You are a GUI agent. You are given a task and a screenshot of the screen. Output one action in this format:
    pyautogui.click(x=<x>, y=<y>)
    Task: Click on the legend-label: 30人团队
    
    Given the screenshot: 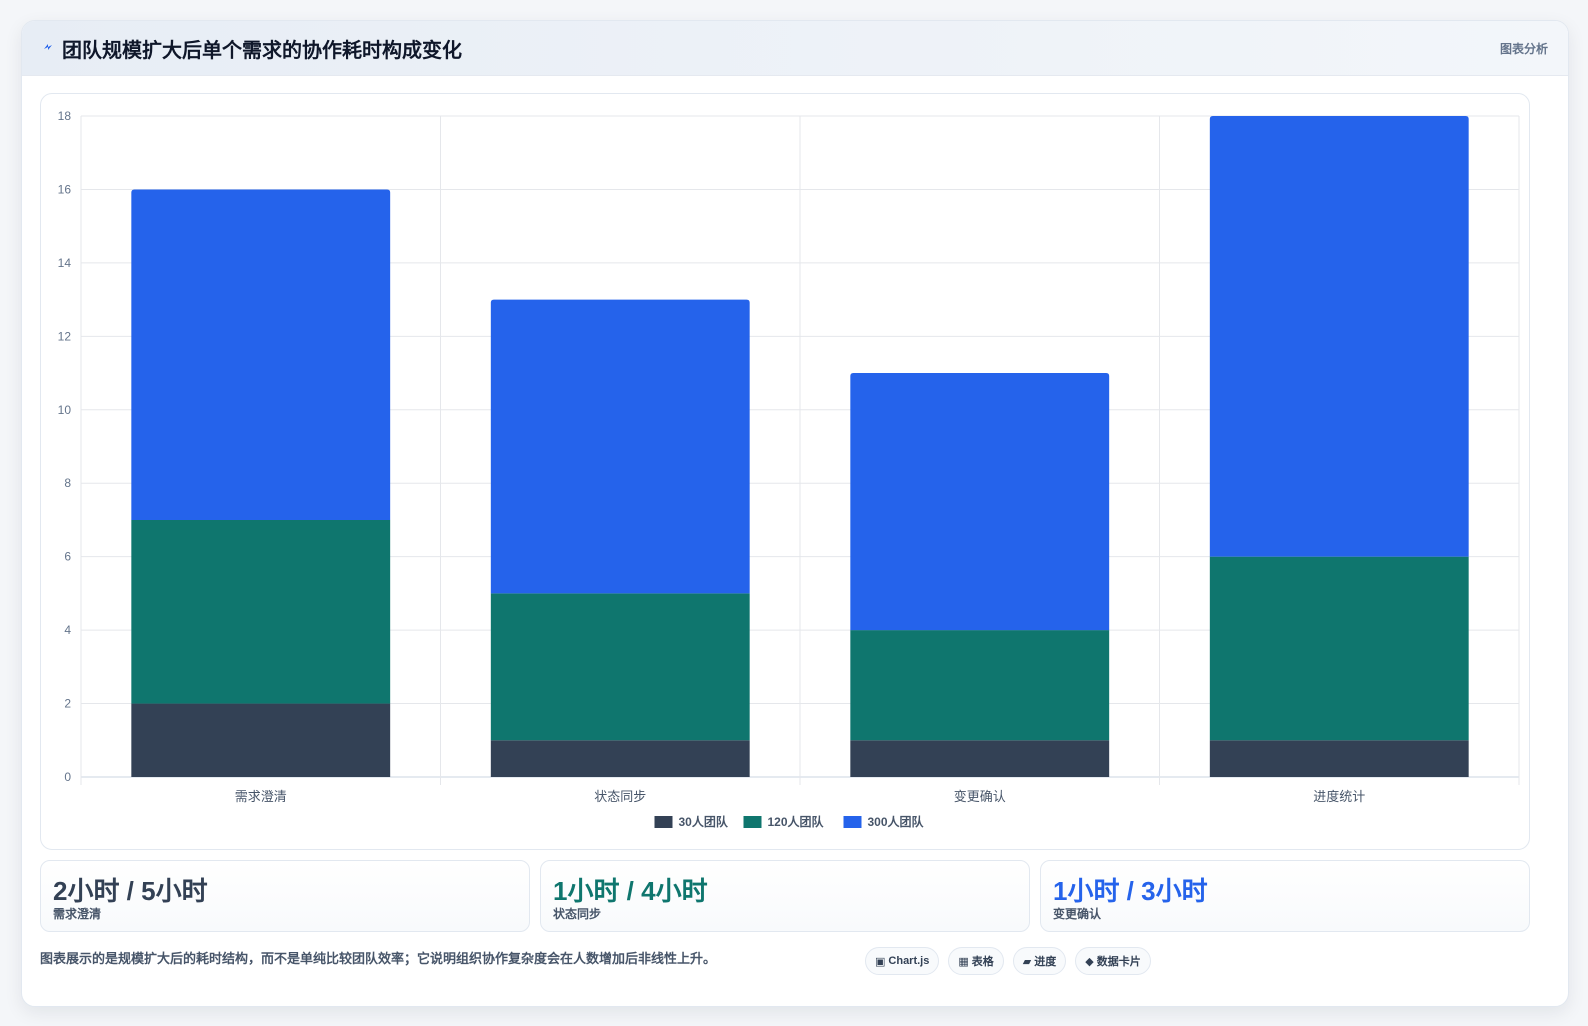 What is the action you would take?
    pyautogui.click(x=704, y=821)
    